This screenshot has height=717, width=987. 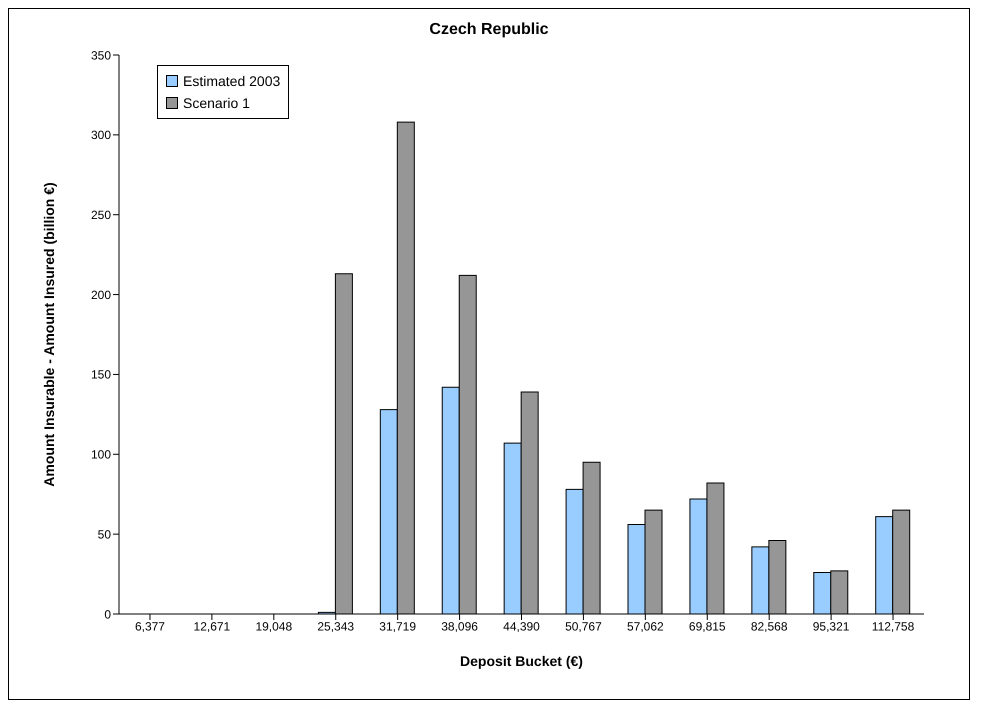 What do you see at coordinates (101, 295) in the screenshot?
I see `y-tick-label: 200` at bounding box center [101, 295].